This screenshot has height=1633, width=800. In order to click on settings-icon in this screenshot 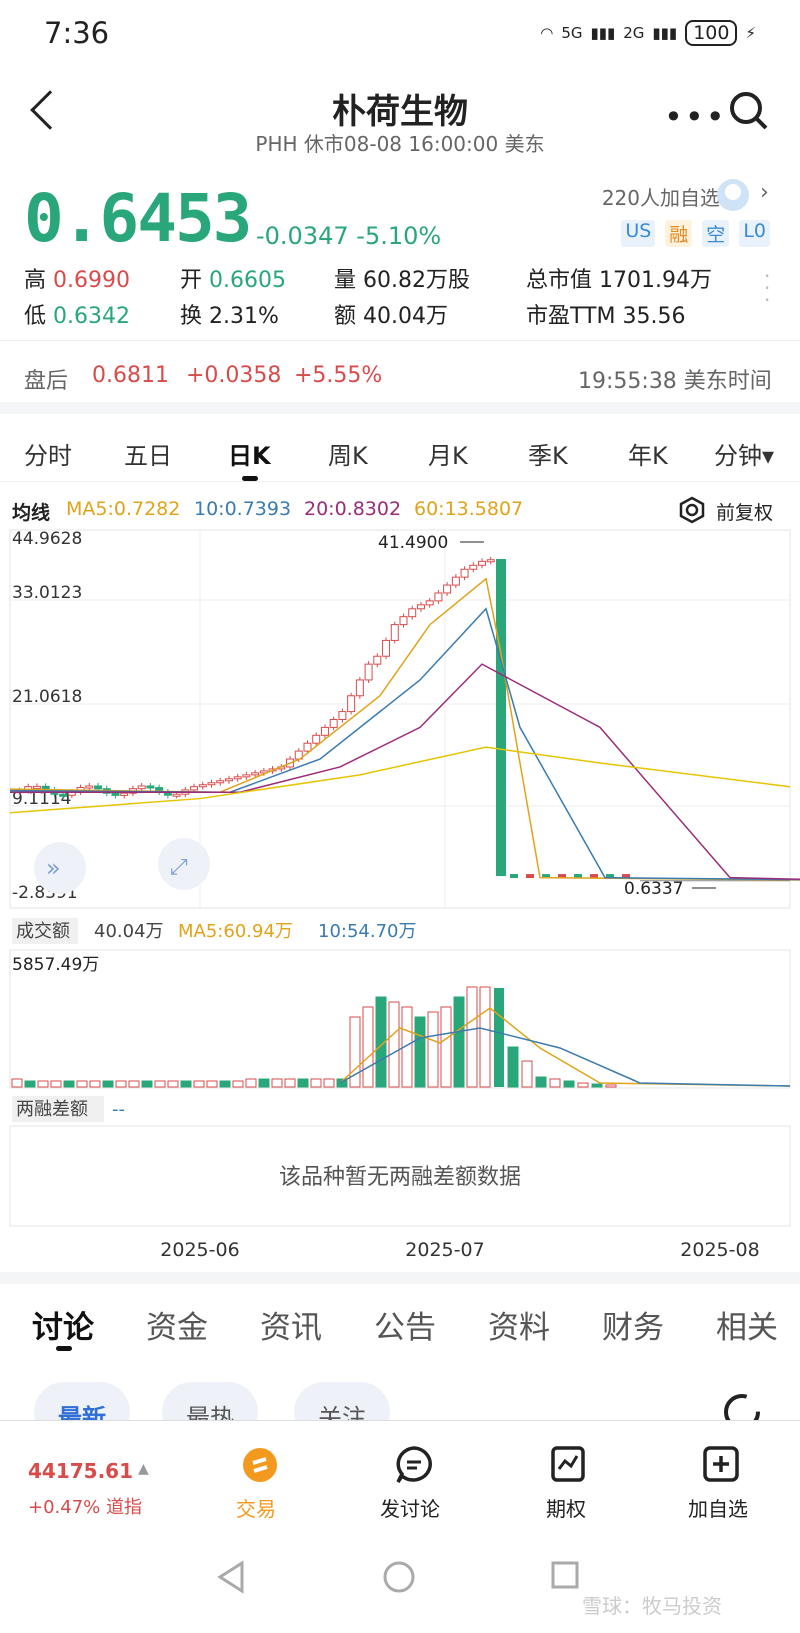, I will do `click(692, 510)`.